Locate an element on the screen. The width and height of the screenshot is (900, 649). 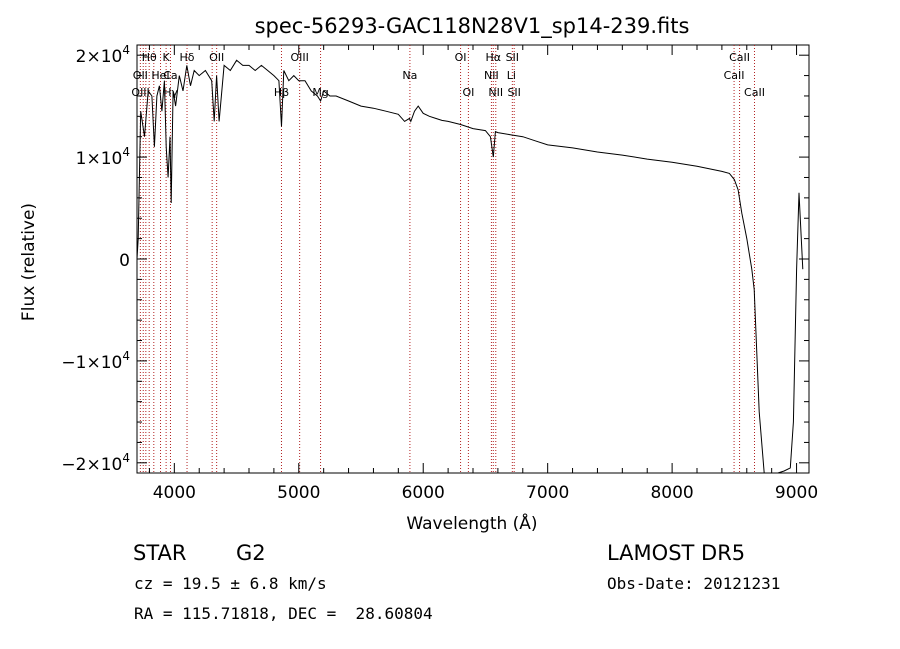
y-tick-label-4: −2×10⁴ is located at coordinates (95, 463).